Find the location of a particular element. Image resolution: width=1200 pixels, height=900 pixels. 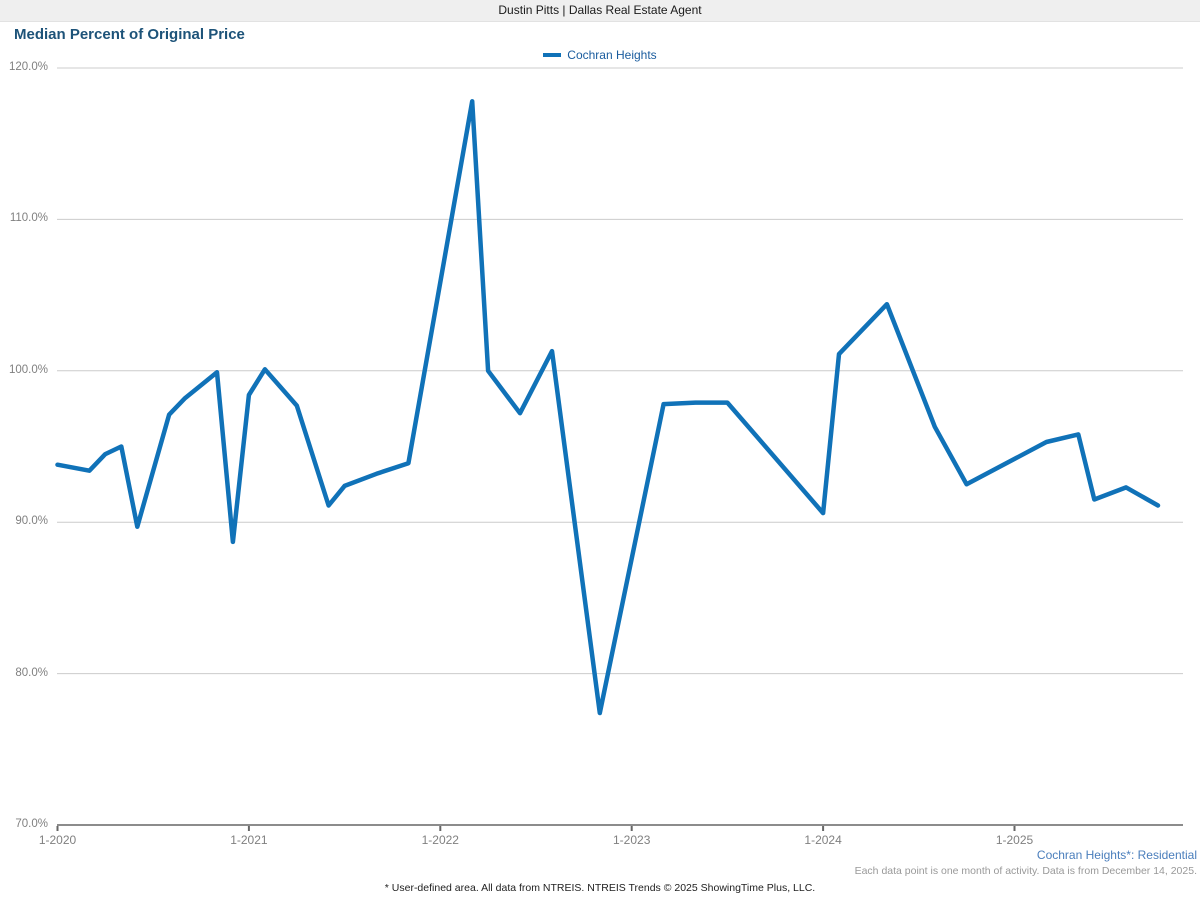

header-title: Dustin Pitts | Dallas Real Estate Agent is located at coordinates (600, 10).